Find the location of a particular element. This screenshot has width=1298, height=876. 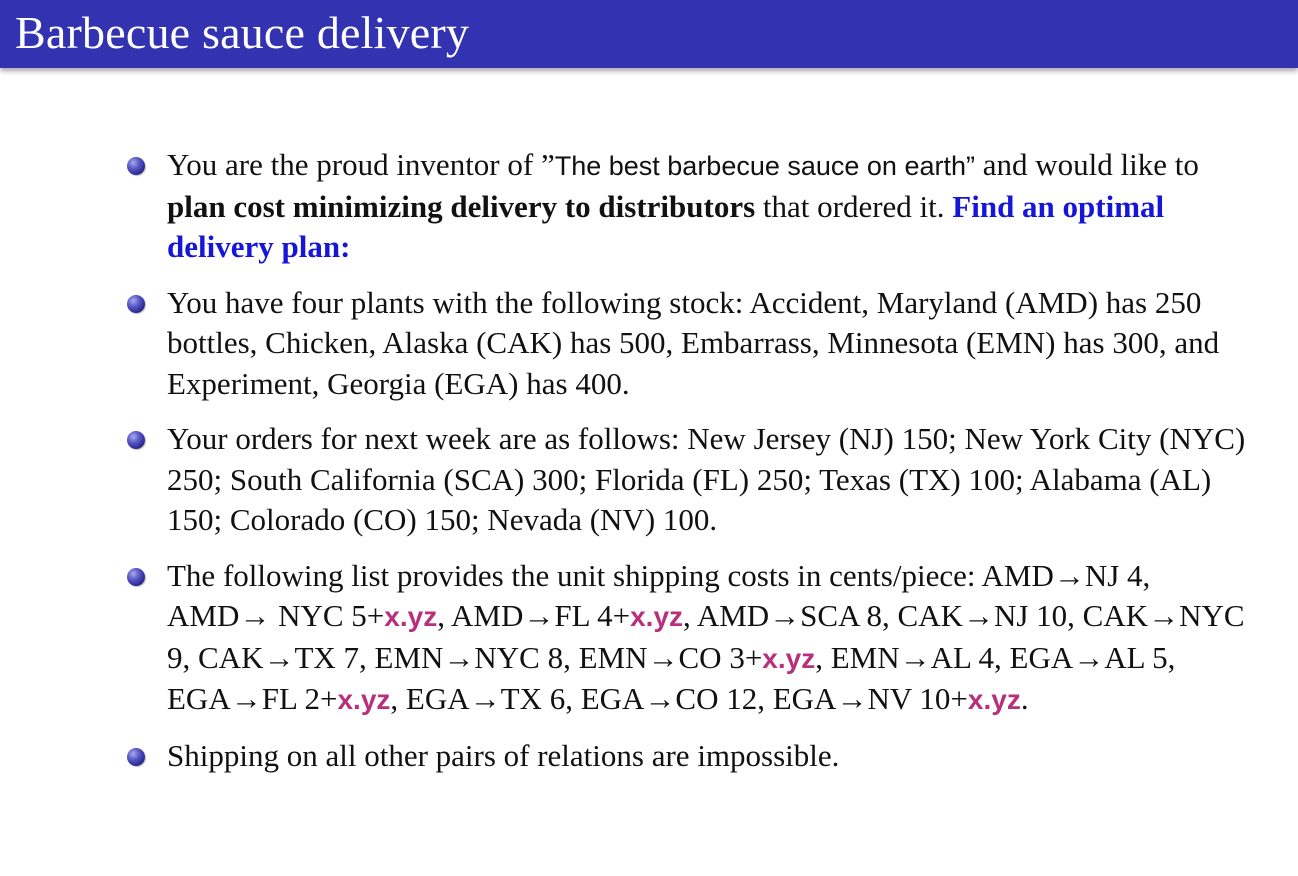

slide-title: Barbecue sauce delivery is located at coordinates (242, 32).